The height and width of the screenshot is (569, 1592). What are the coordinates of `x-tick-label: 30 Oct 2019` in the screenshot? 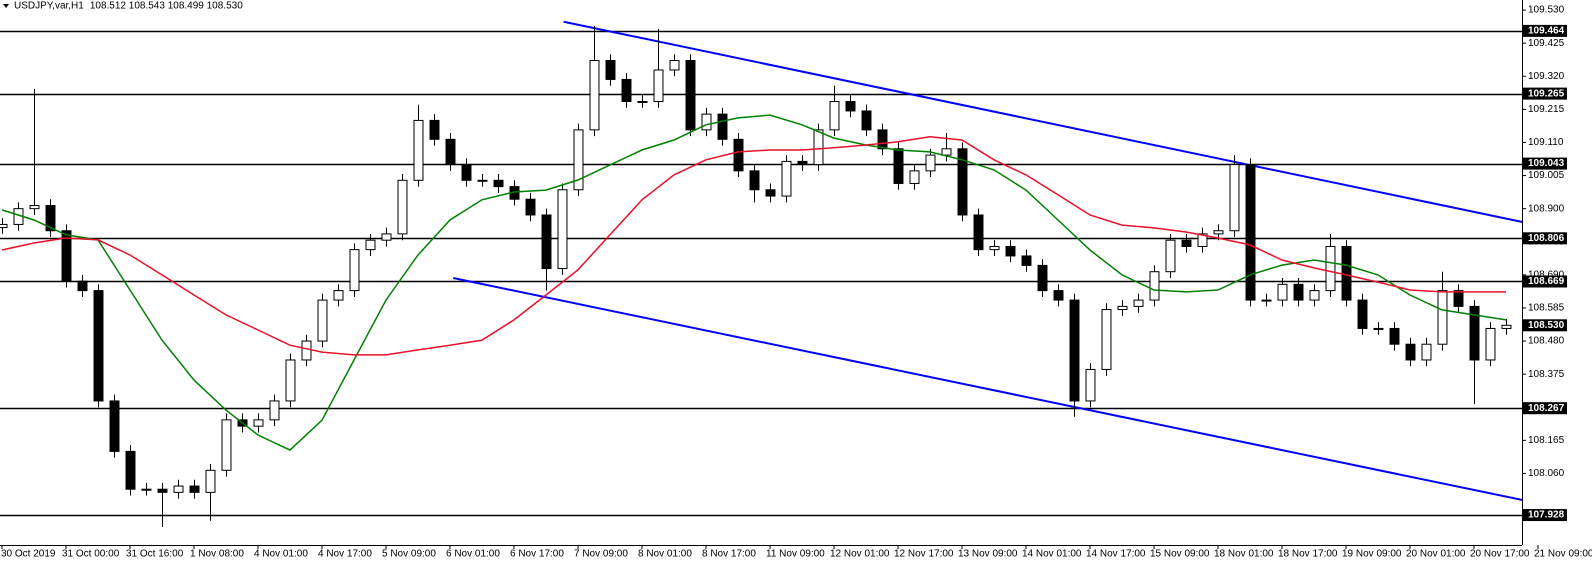 It's located at (28, 554).